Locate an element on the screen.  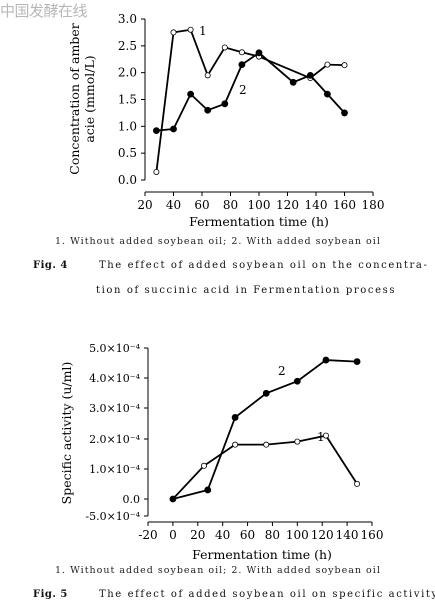
figure-5-label: Fig. 5 is located at coordinates (50, 594).